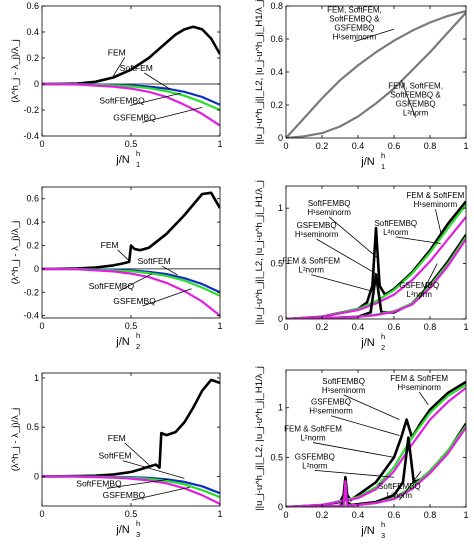 The height and width of the screenshot is (559, 474). What do you see at coordinates (31, 136) in the screenshot?
I see `y-tick-label: -0.4` at bounding box center [31, 136].